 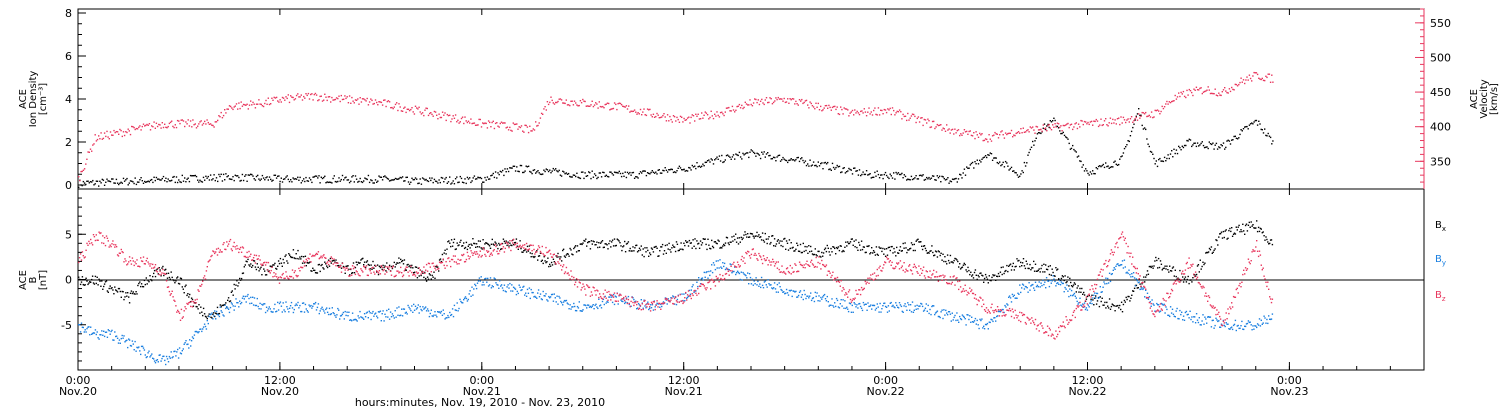 I want to click on velocity-tick-label: 500, so click(x=1440, y=57).